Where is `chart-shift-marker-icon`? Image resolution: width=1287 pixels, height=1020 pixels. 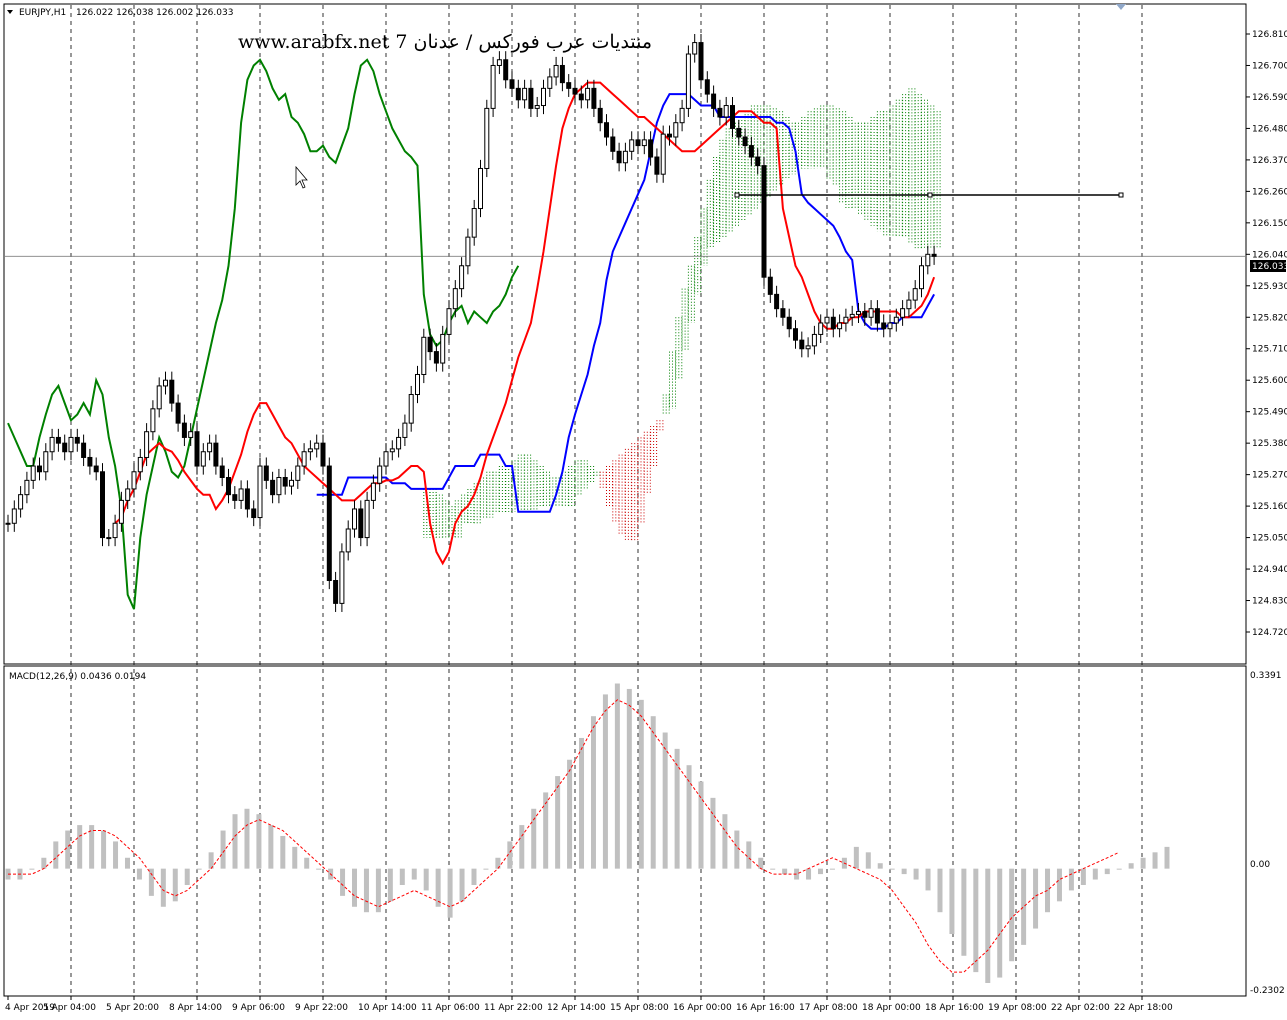 chart-shift-marker-icon is located at coordinates (1121, 7).